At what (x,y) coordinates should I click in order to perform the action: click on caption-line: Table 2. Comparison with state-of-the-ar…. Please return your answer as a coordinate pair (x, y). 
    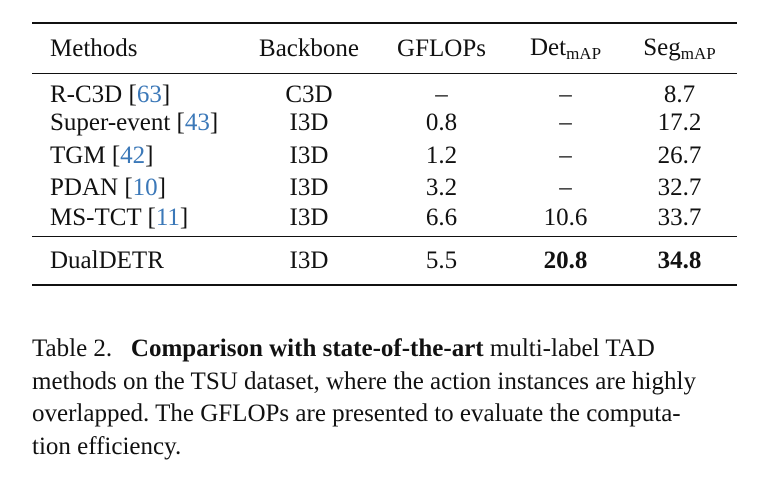
    Looking at the image, I should click on (386, 349).